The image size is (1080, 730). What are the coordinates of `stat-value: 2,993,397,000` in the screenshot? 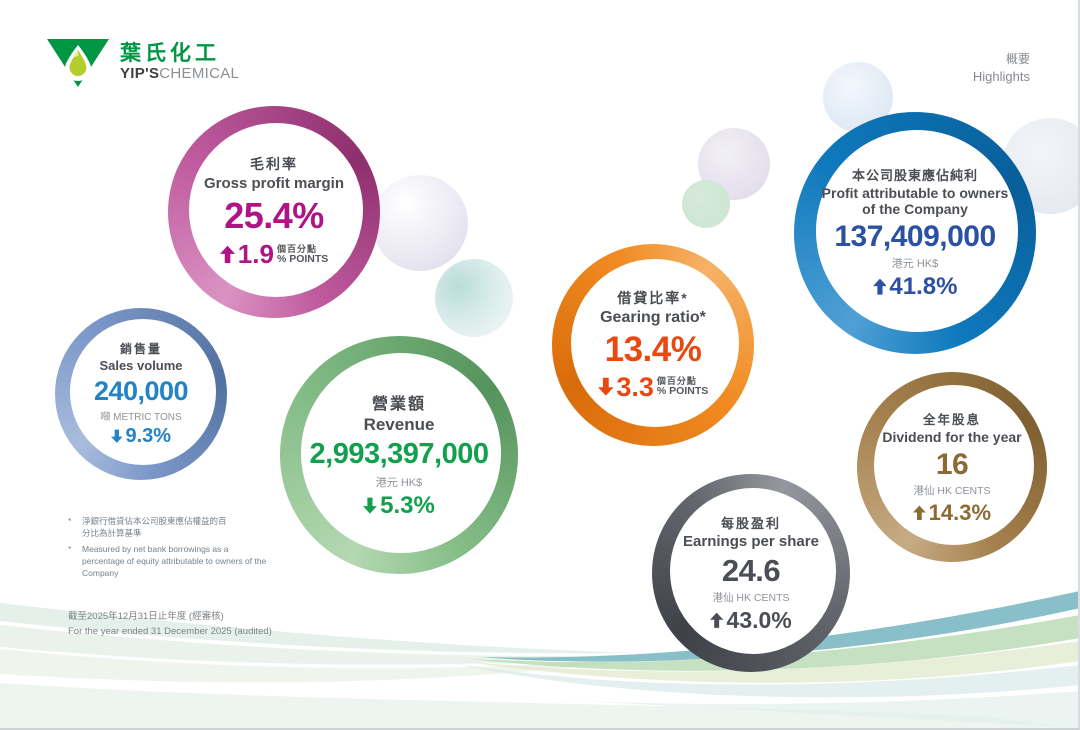 It's located at (399, 454).